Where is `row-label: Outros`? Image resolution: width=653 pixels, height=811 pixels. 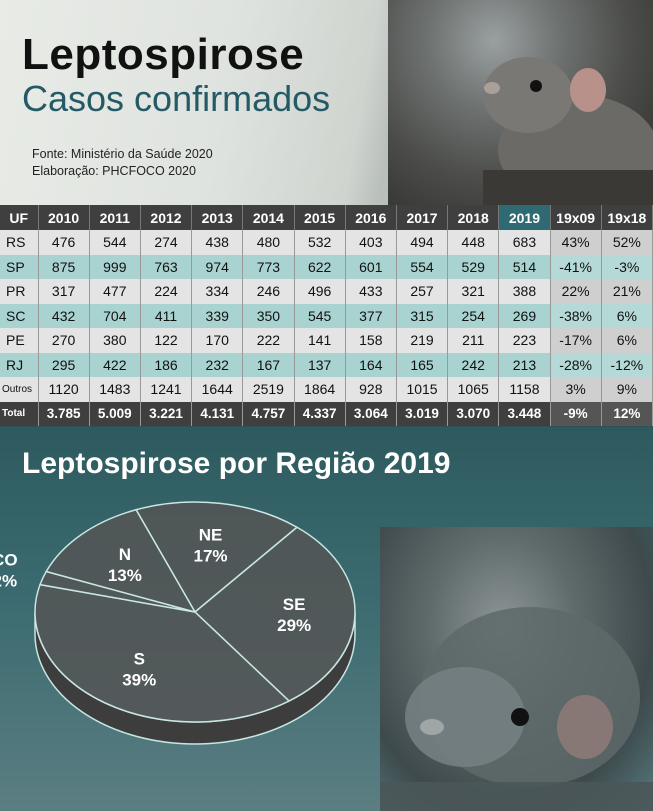
row-label: Outros is located at coordinates (19, 389).